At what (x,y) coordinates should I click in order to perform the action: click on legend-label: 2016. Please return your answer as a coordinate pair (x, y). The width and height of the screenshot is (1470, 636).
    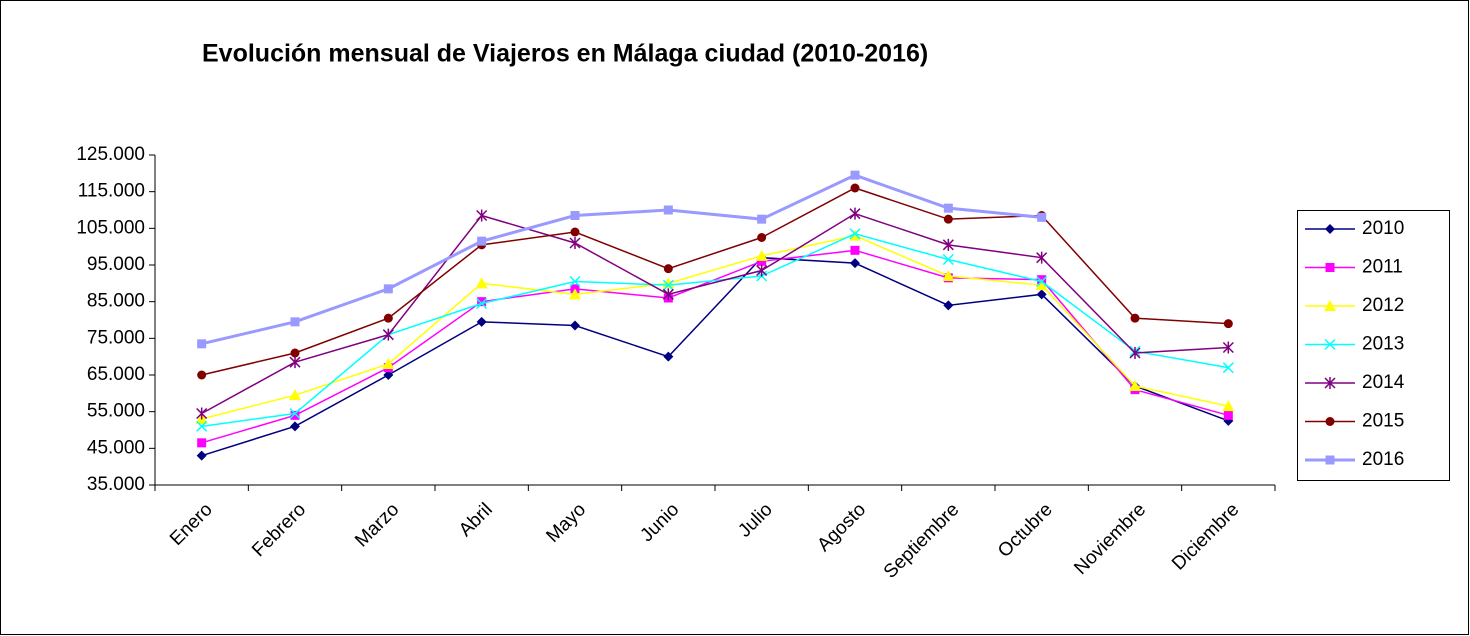
    Looking at the image, I should click on (1383, 459).